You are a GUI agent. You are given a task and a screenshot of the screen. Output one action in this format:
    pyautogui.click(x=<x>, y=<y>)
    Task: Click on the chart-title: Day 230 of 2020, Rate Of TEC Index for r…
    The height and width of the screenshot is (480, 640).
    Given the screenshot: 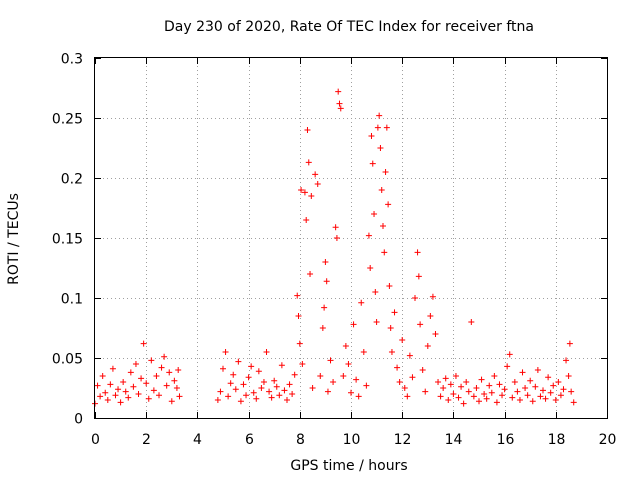 What is the action you would take?
    pyautogui.click(x=349, y=27)
    